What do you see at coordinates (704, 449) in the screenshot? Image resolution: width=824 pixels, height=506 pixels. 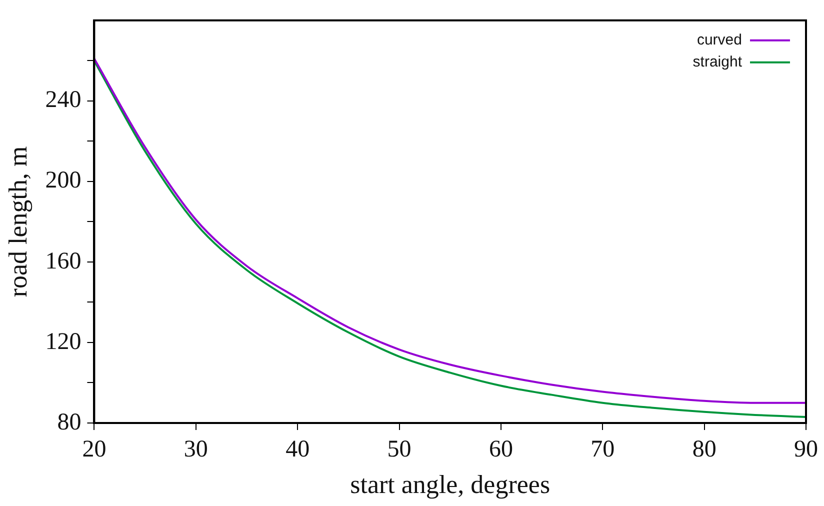 I see `x-tick-label: 80` at bounding box center [704, 449].